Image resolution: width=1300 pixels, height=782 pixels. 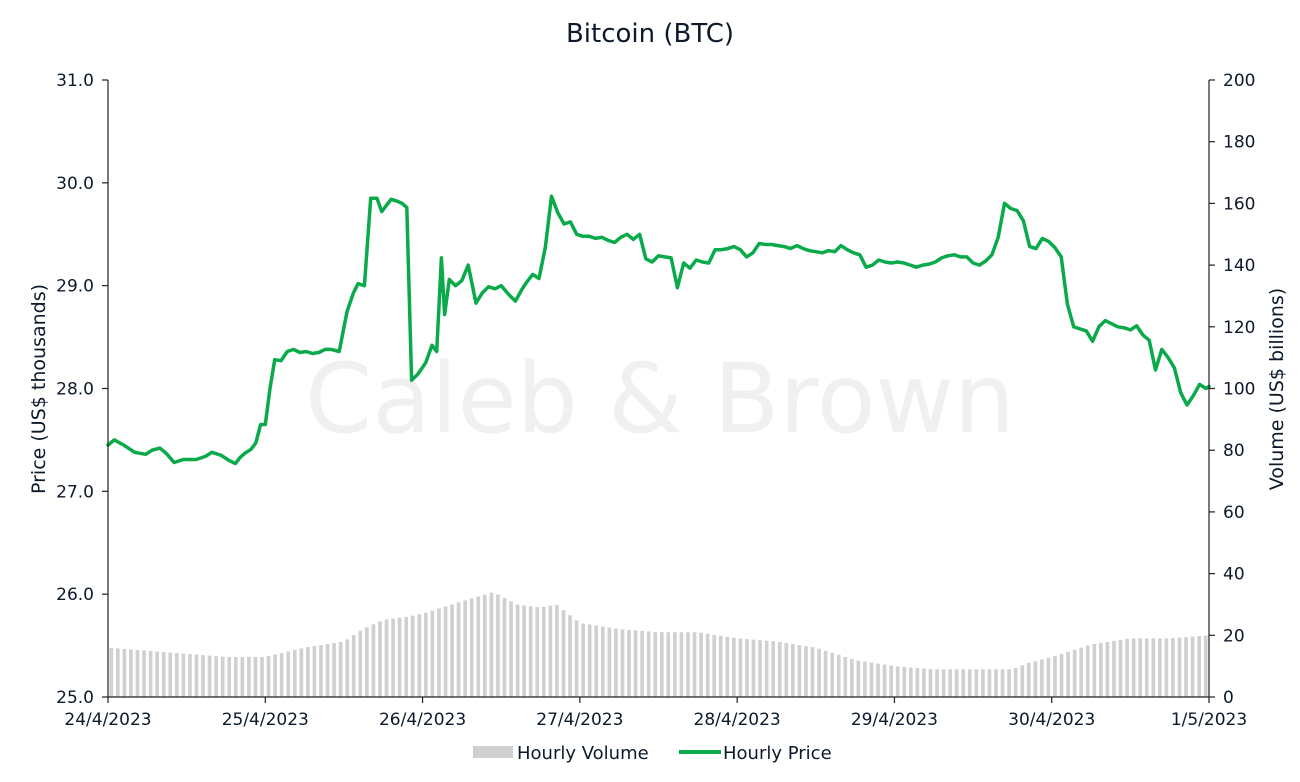 I want to click on right-tick-label: 100, so click(x=1239, y=390).